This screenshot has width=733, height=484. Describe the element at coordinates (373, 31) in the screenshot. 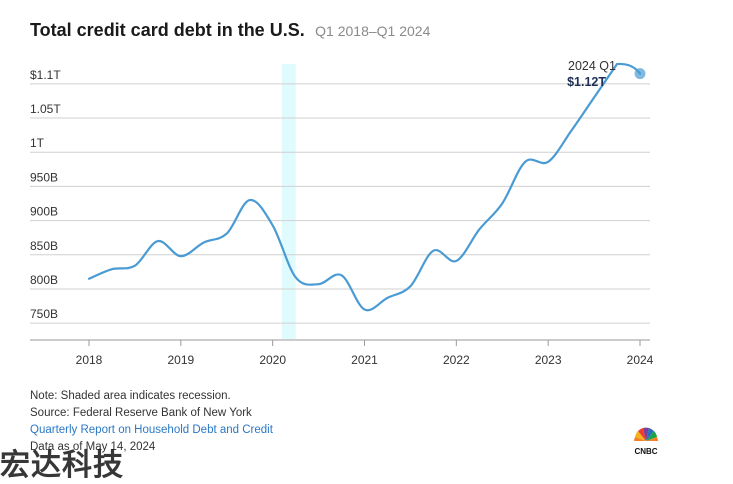

I see `chart-subtitle: Q1 2018–Q1 2024` at that location.